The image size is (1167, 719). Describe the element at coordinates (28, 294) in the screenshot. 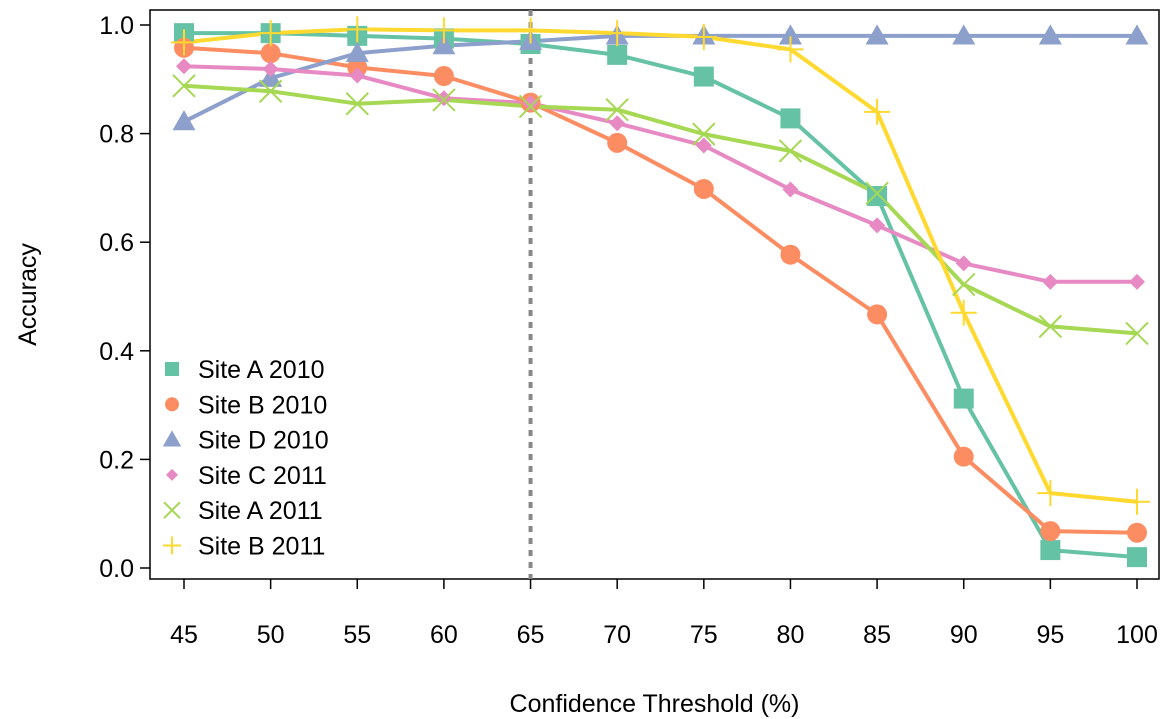

I see `y-axis-title: Accuracy` at that location.